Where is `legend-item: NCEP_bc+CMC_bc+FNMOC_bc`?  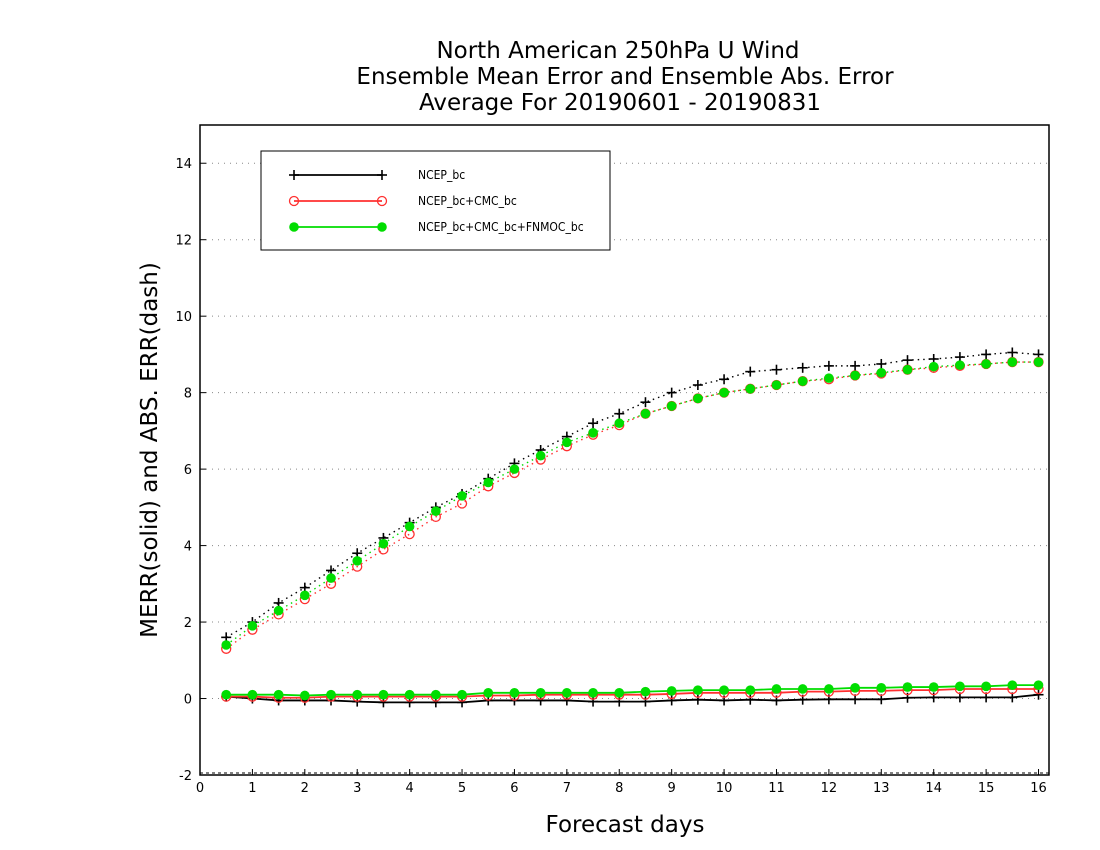 legend-item: NCEP_bc+CMC_bc+FNMOC_bc is located at coordinates (436, 227).